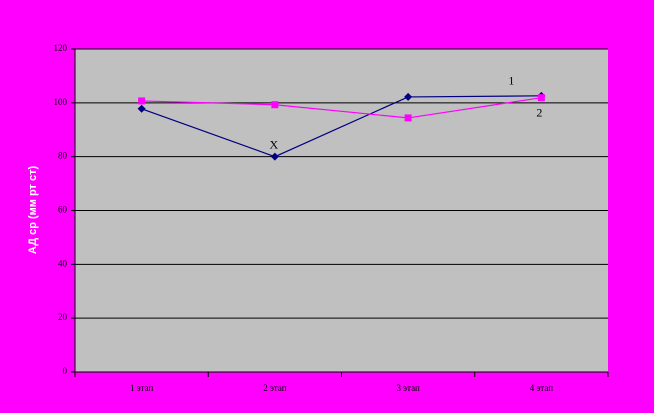 This screenshot has height=413, width=654. Describe the element at coordinates (408, 388) in the screenshot. I see `x-tick-label: 3 этап` at that location.